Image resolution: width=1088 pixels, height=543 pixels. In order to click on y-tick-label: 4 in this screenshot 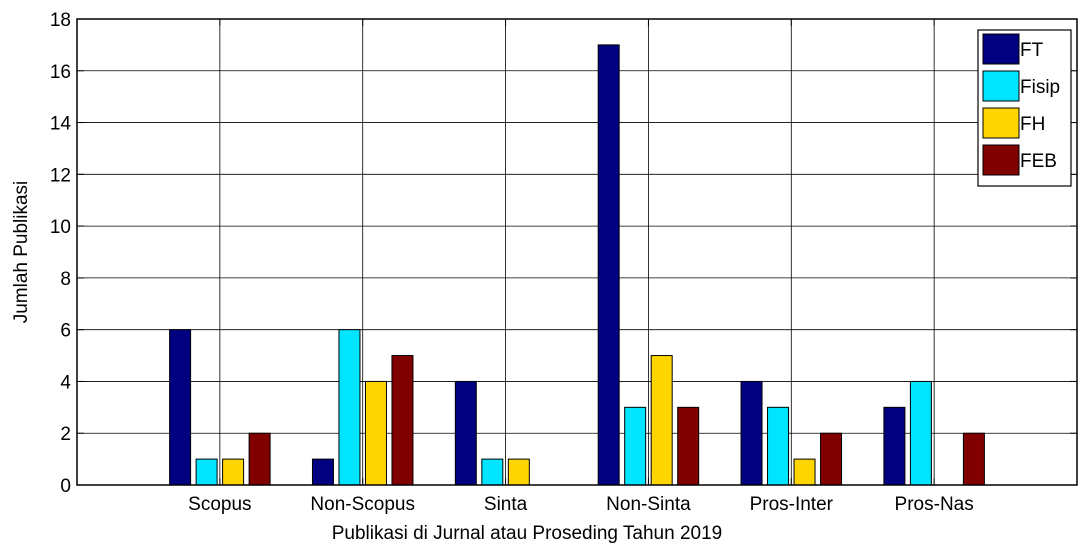, I will do `click(65, 382)`.